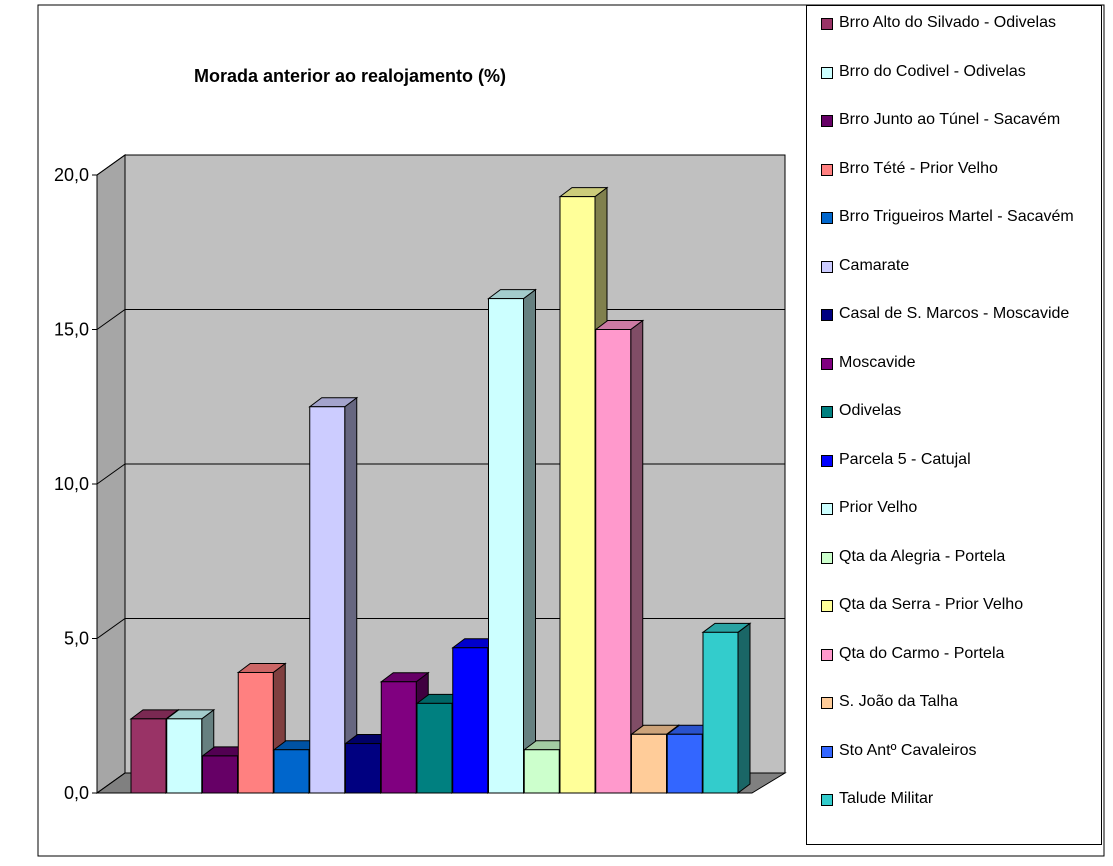  I want to click on legend-label: Brro Junto ao Túnel - Sacavém, so click(950, 119).